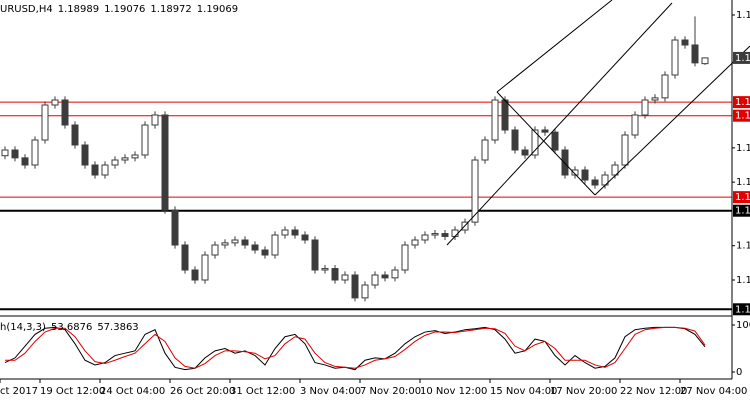 The width and height of the screenshot is (750, 400). I want to click on x-tick-label: 3 Nov 04:00, so click(330, 391).